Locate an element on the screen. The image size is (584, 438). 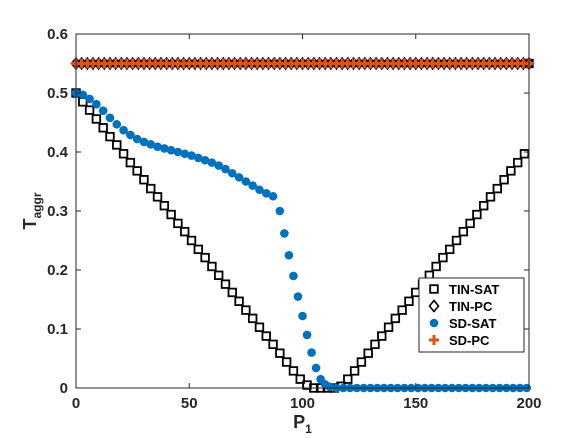
legend-entry: SD-SAT is located at coordinates (472, 323).